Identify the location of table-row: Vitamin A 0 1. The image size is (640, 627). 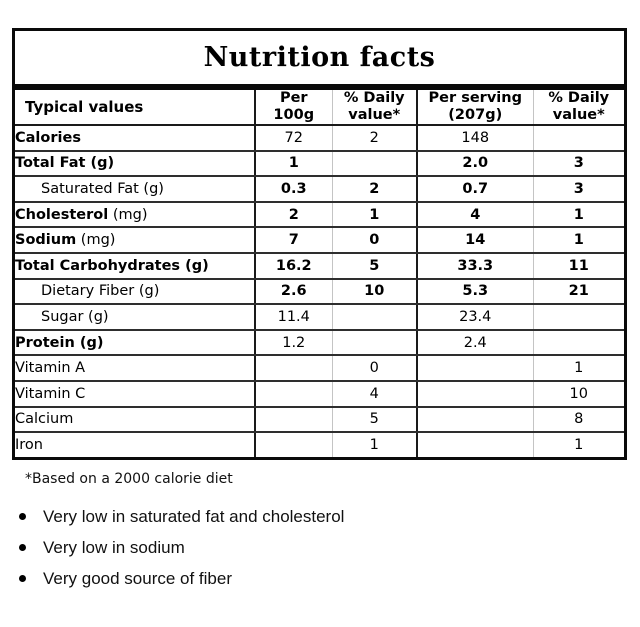
(319, 368).